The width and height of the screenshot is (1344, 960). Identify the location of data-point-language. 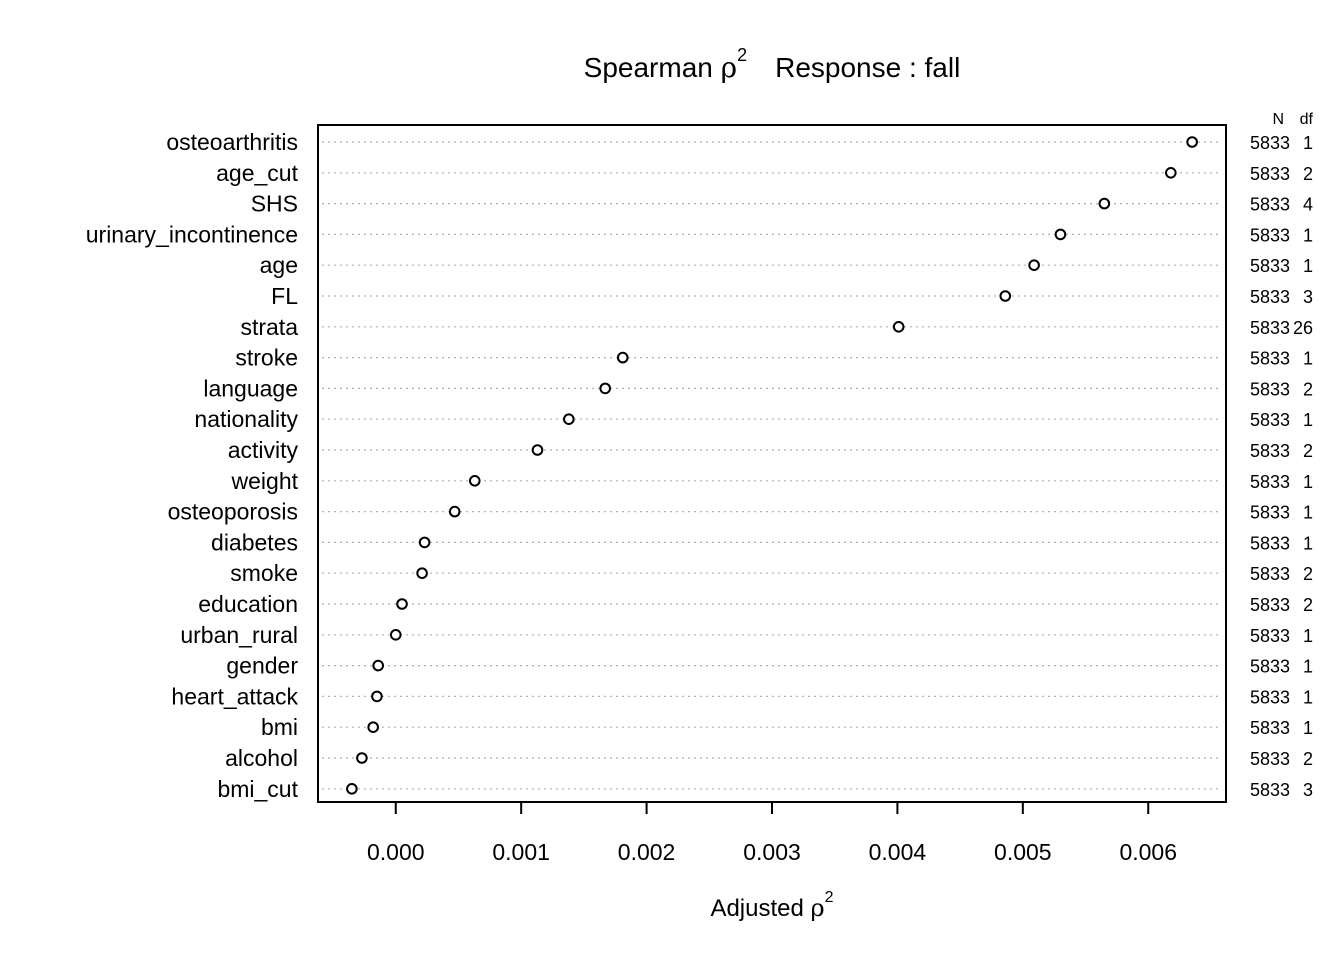
(605, 388).